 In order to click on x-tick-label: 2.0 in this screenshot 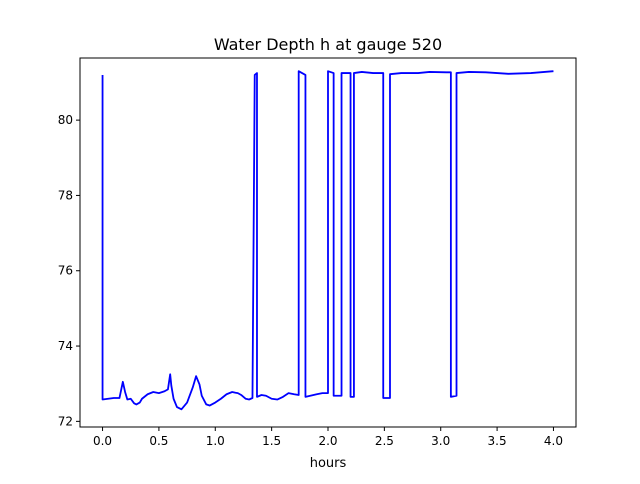, I will do `click(327, 441)`.